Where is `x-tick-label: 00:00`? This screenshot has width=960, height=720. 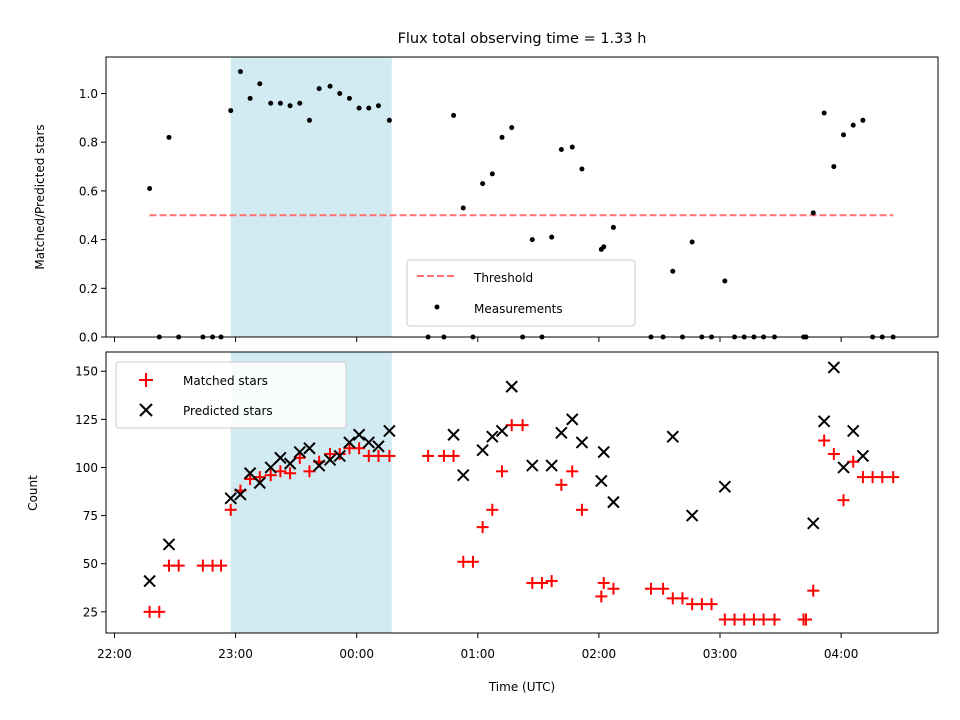
x-tick-label: 00:00 is located at coordinates (356, 654).